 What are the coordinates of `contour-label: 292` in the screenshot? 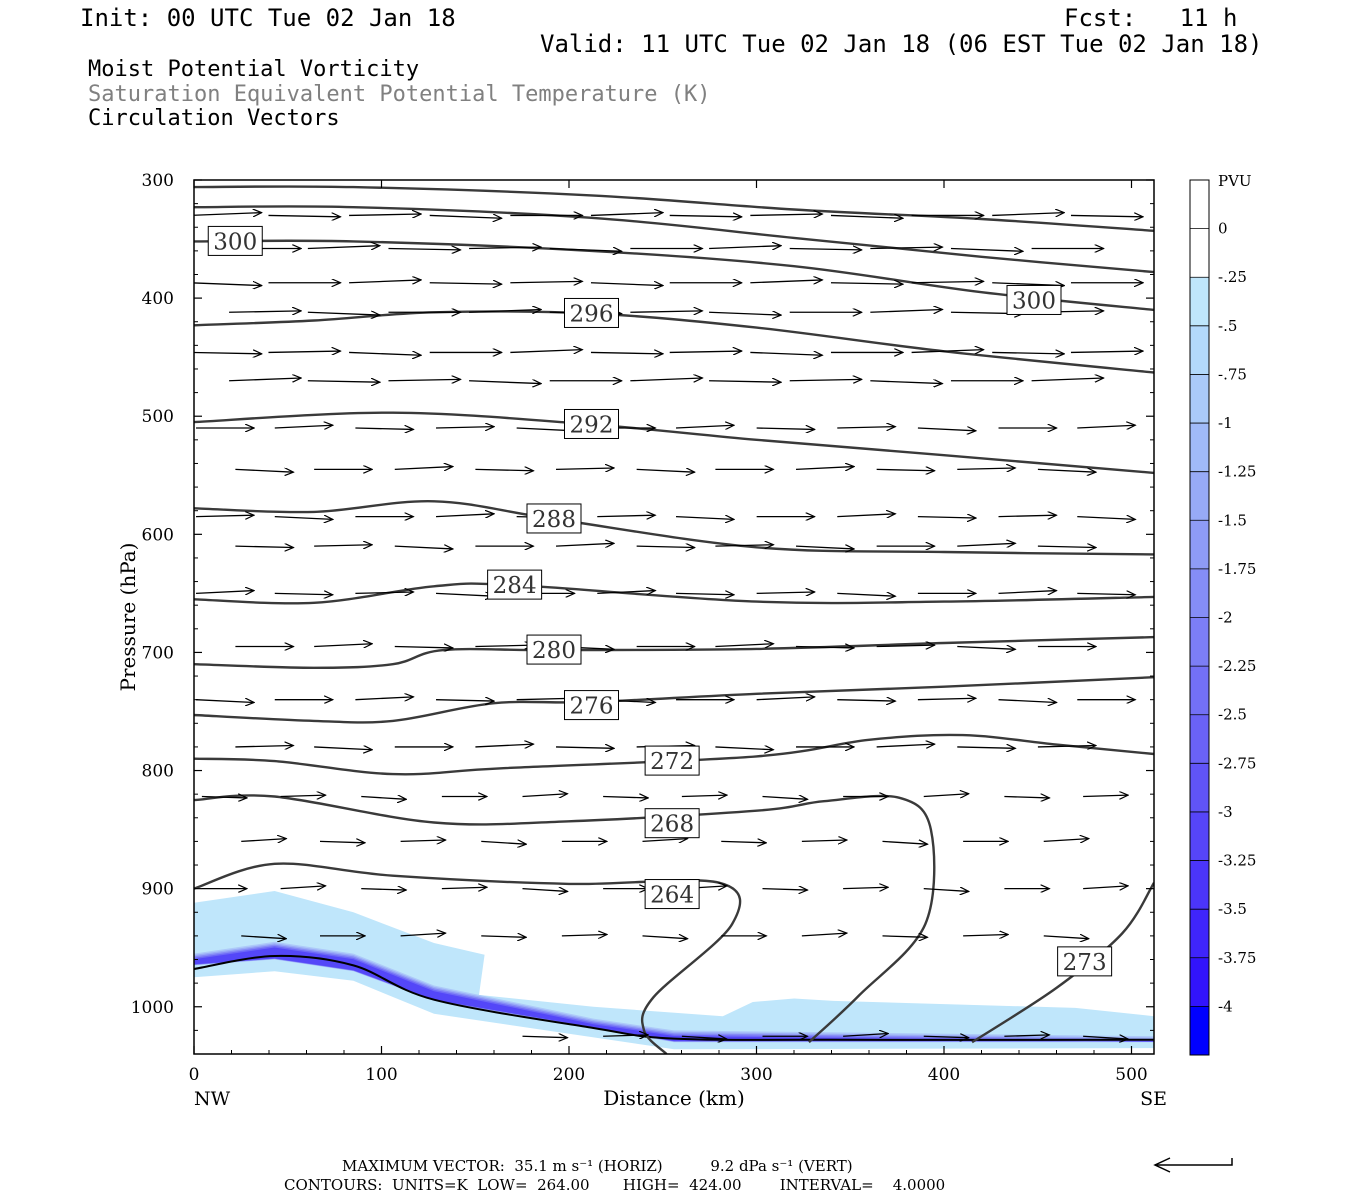 It's located at (592, 425).